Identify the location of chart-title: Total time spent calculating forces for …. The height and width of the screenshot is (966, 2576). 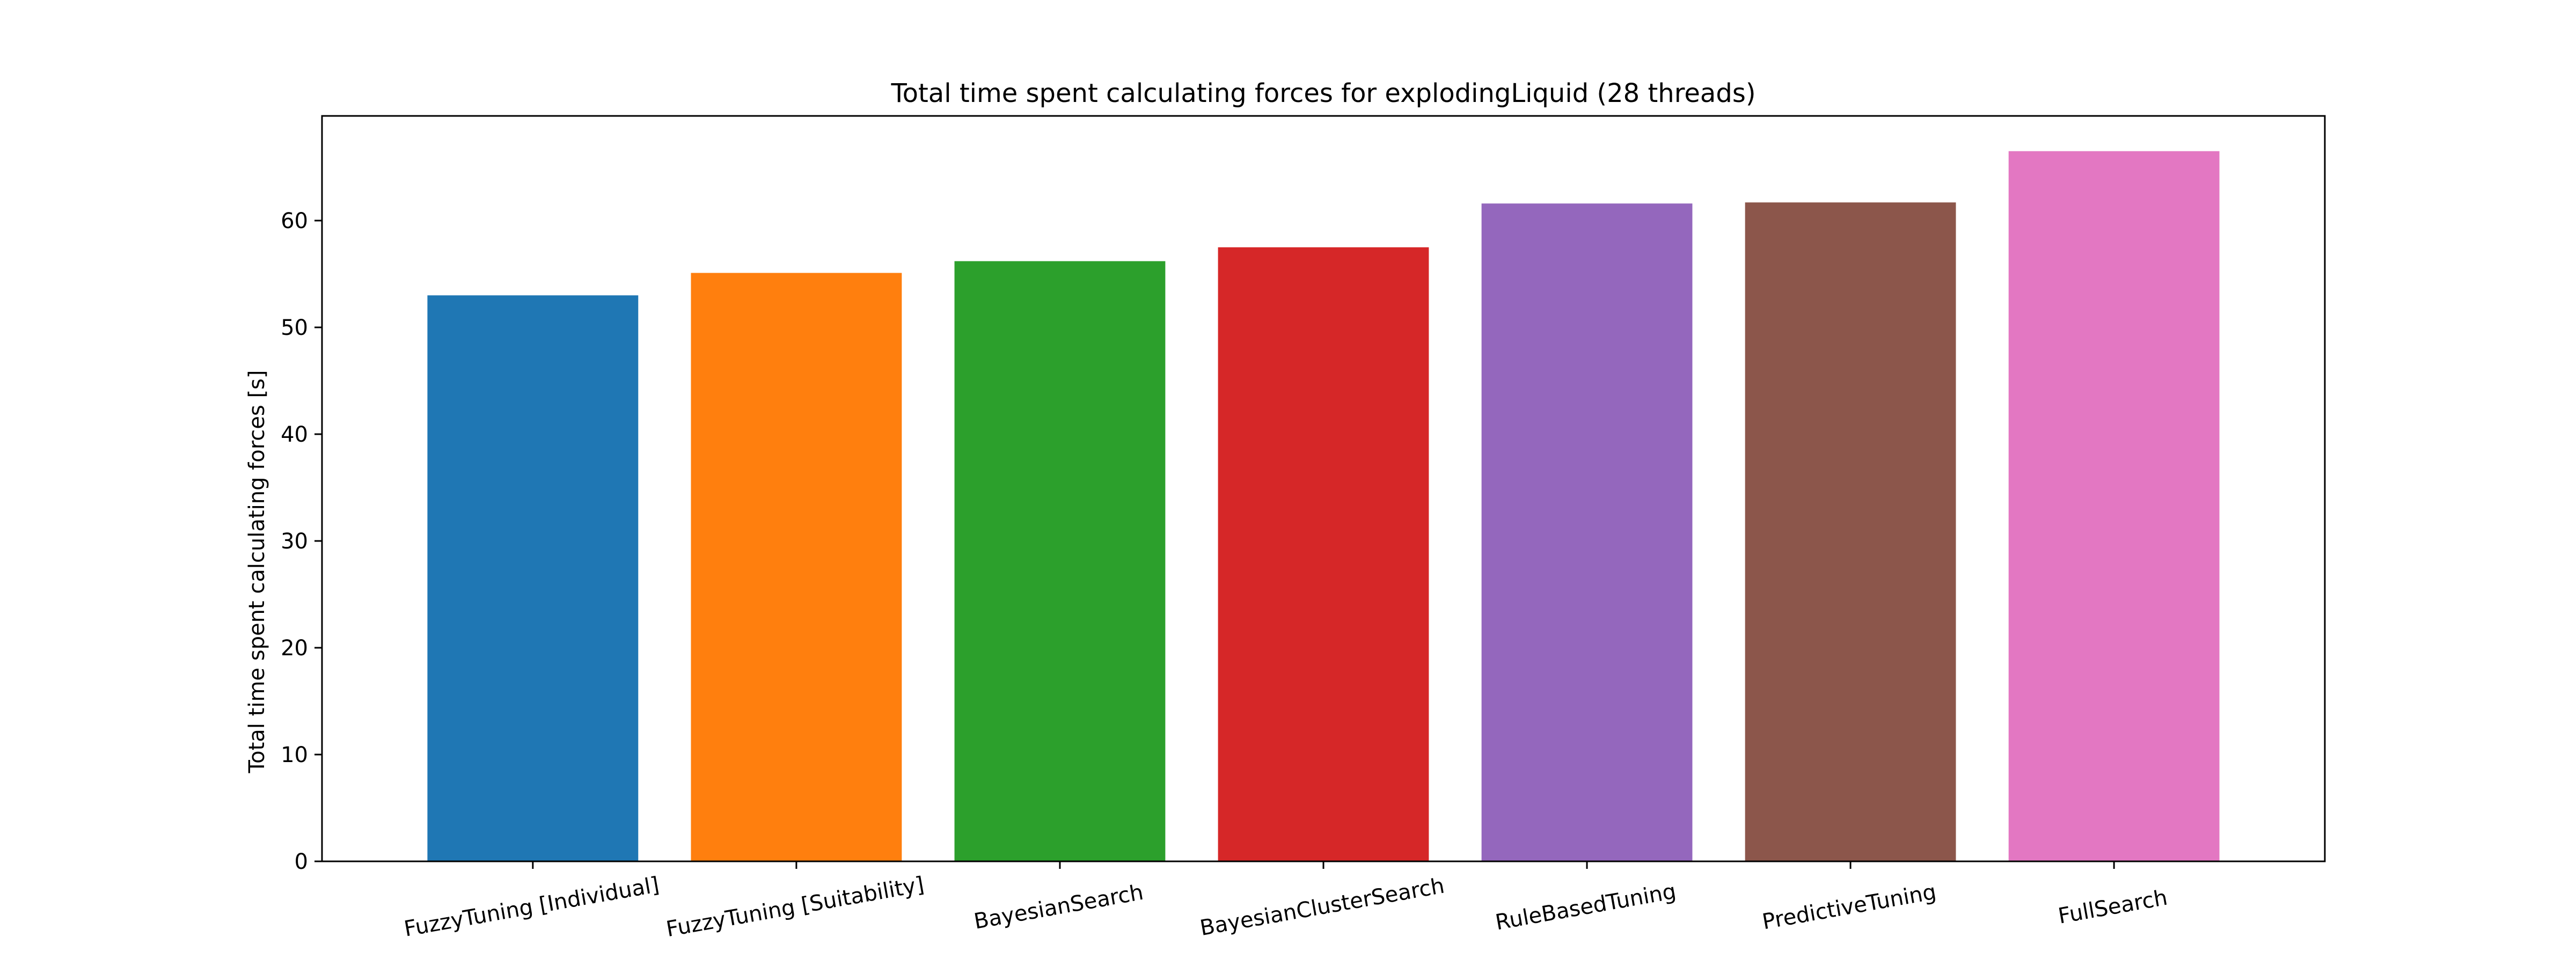
(1322, 93).